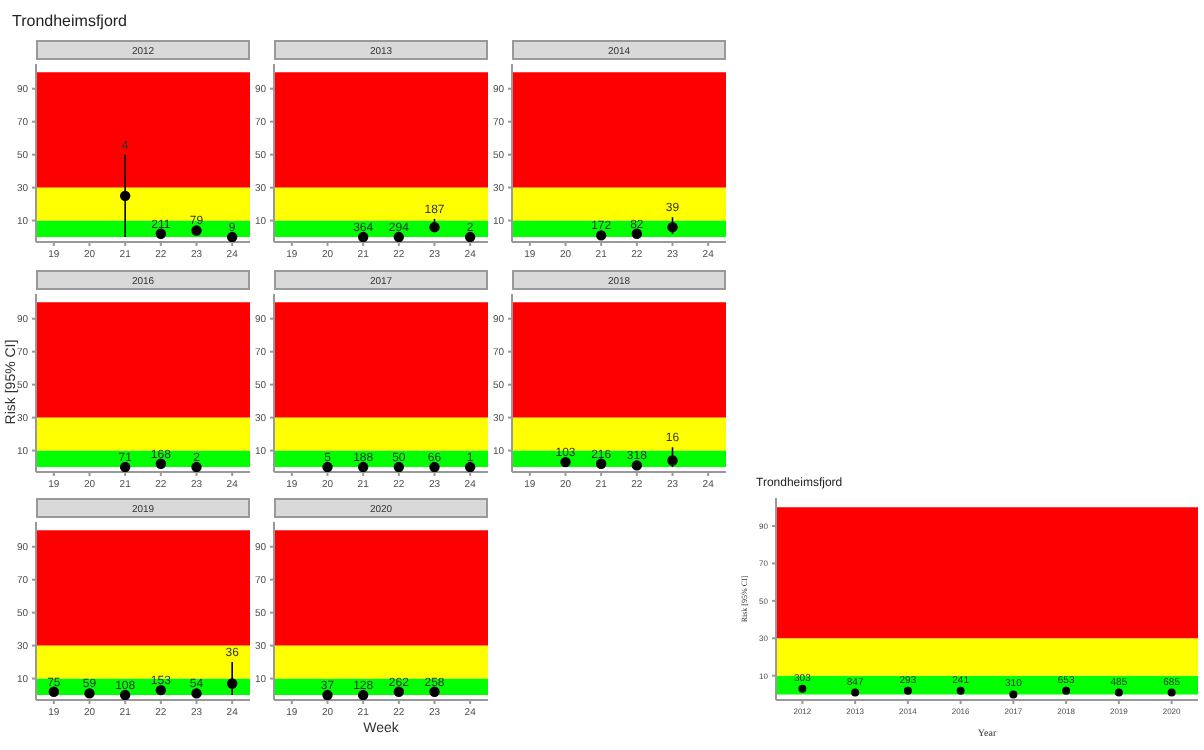 The height and width of the screenshot is (750, 1204). Describe the element at coordinates (70, 21) in the screenshot. I see `chart-title: Trondheimsfjord` at that location.